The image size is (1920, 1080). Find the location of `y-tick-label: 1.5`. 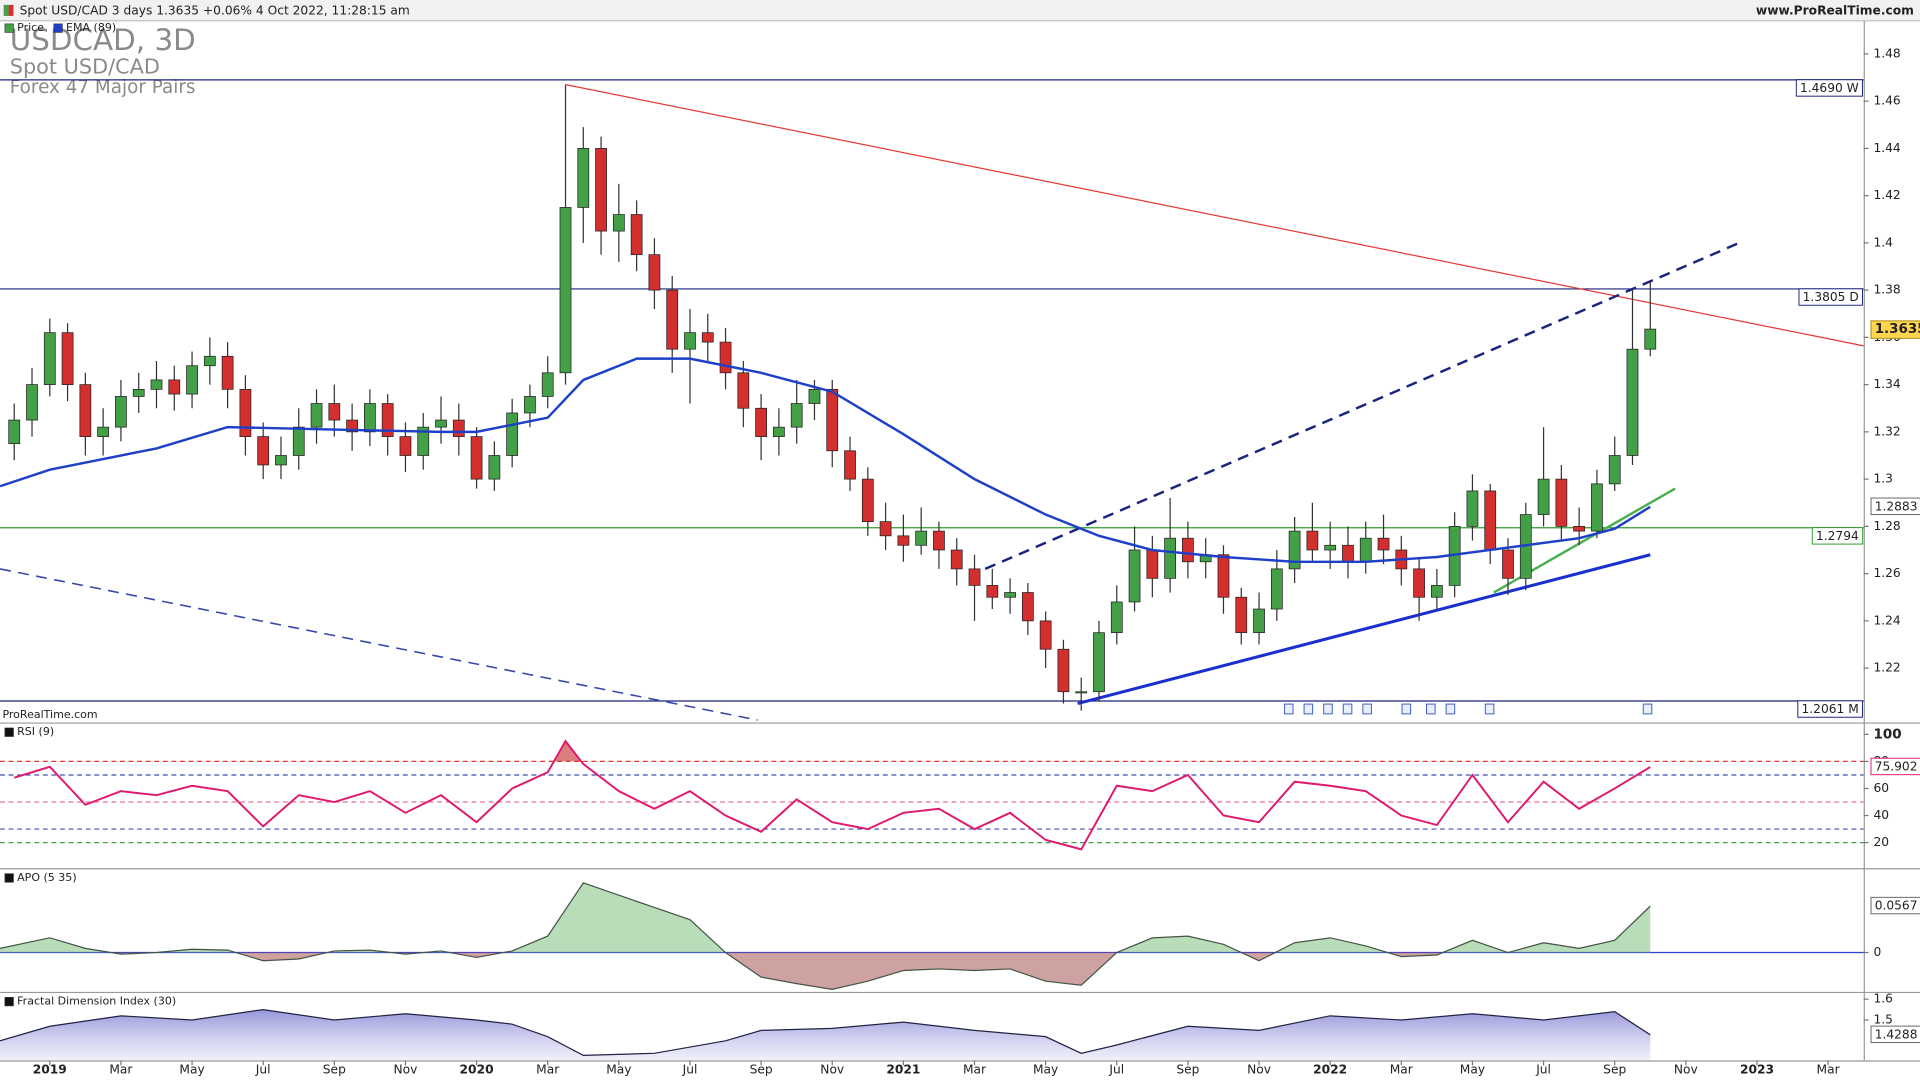

y-tick-label: 1.5 is located at coordinates (1882, 1020).